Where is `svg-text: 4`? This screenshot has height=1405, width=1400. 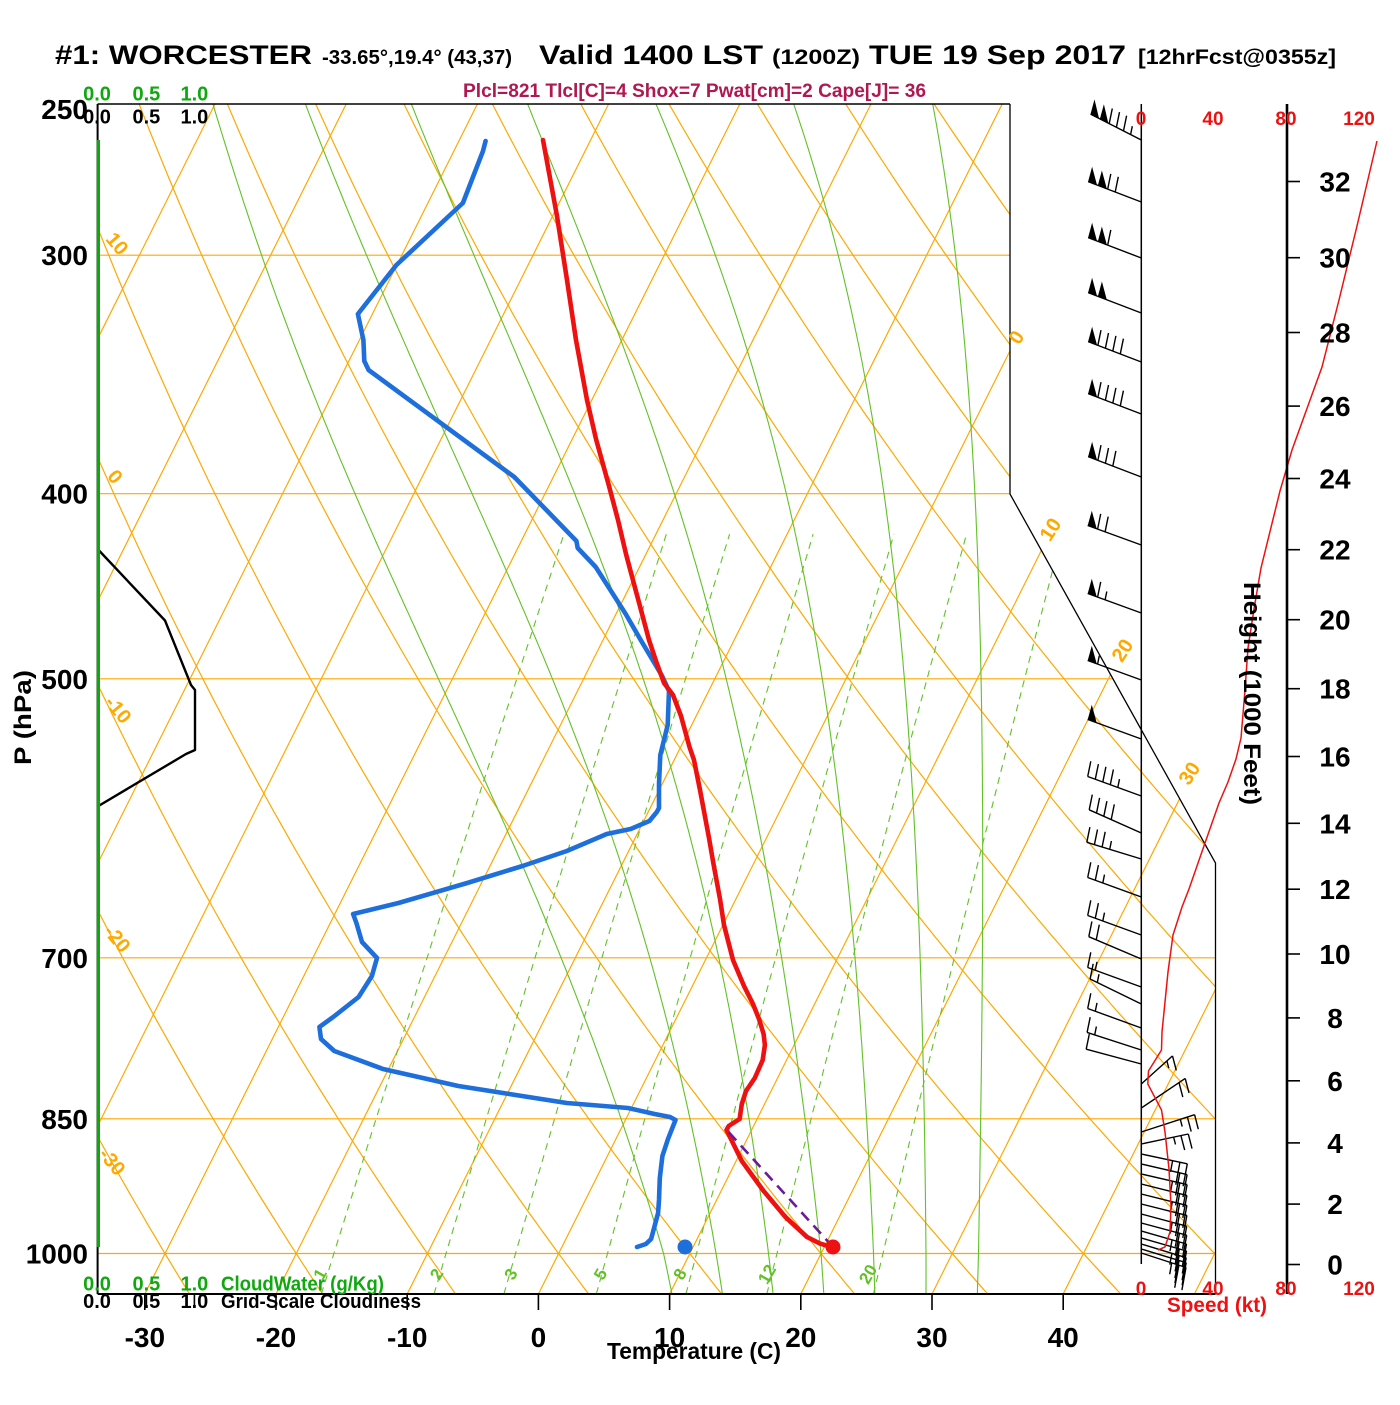
svg-text: 4 is located at coordinates (1335, 1143).